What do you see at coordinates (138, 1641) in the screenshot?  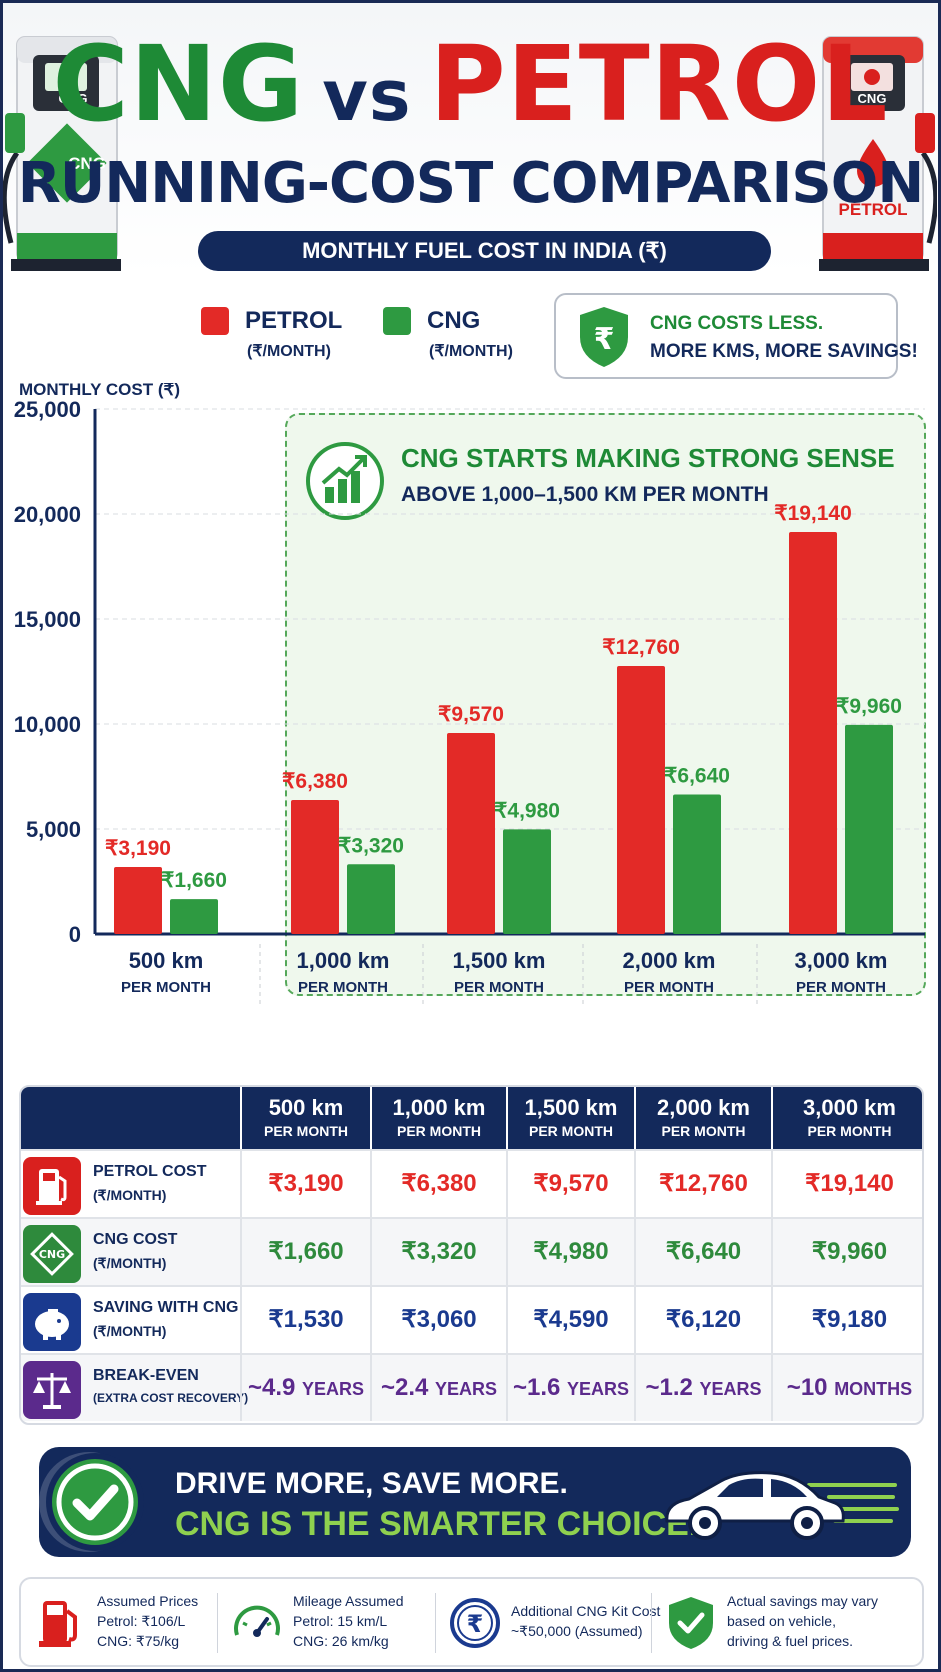 I see `footer-note-line: CNG: ₹75/kg` at bounding box center [138, 1641].